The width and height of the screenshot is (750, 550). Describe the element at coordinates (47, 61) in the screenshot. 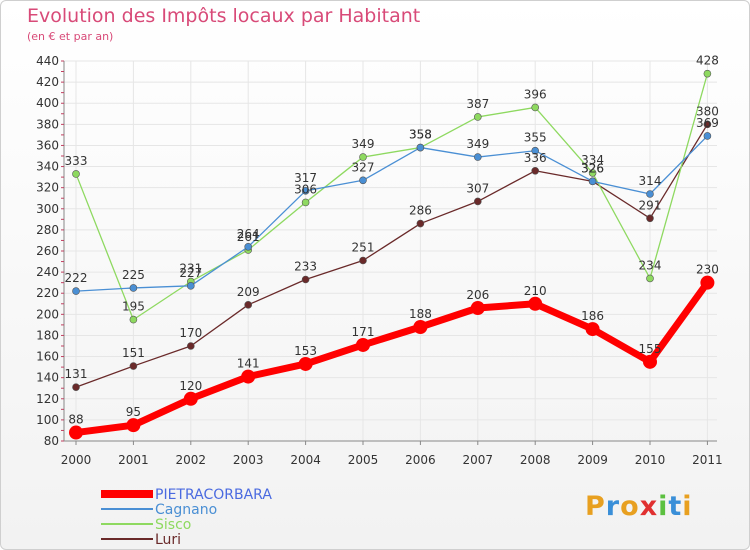

I see `y-tick-label: 440` at that location.